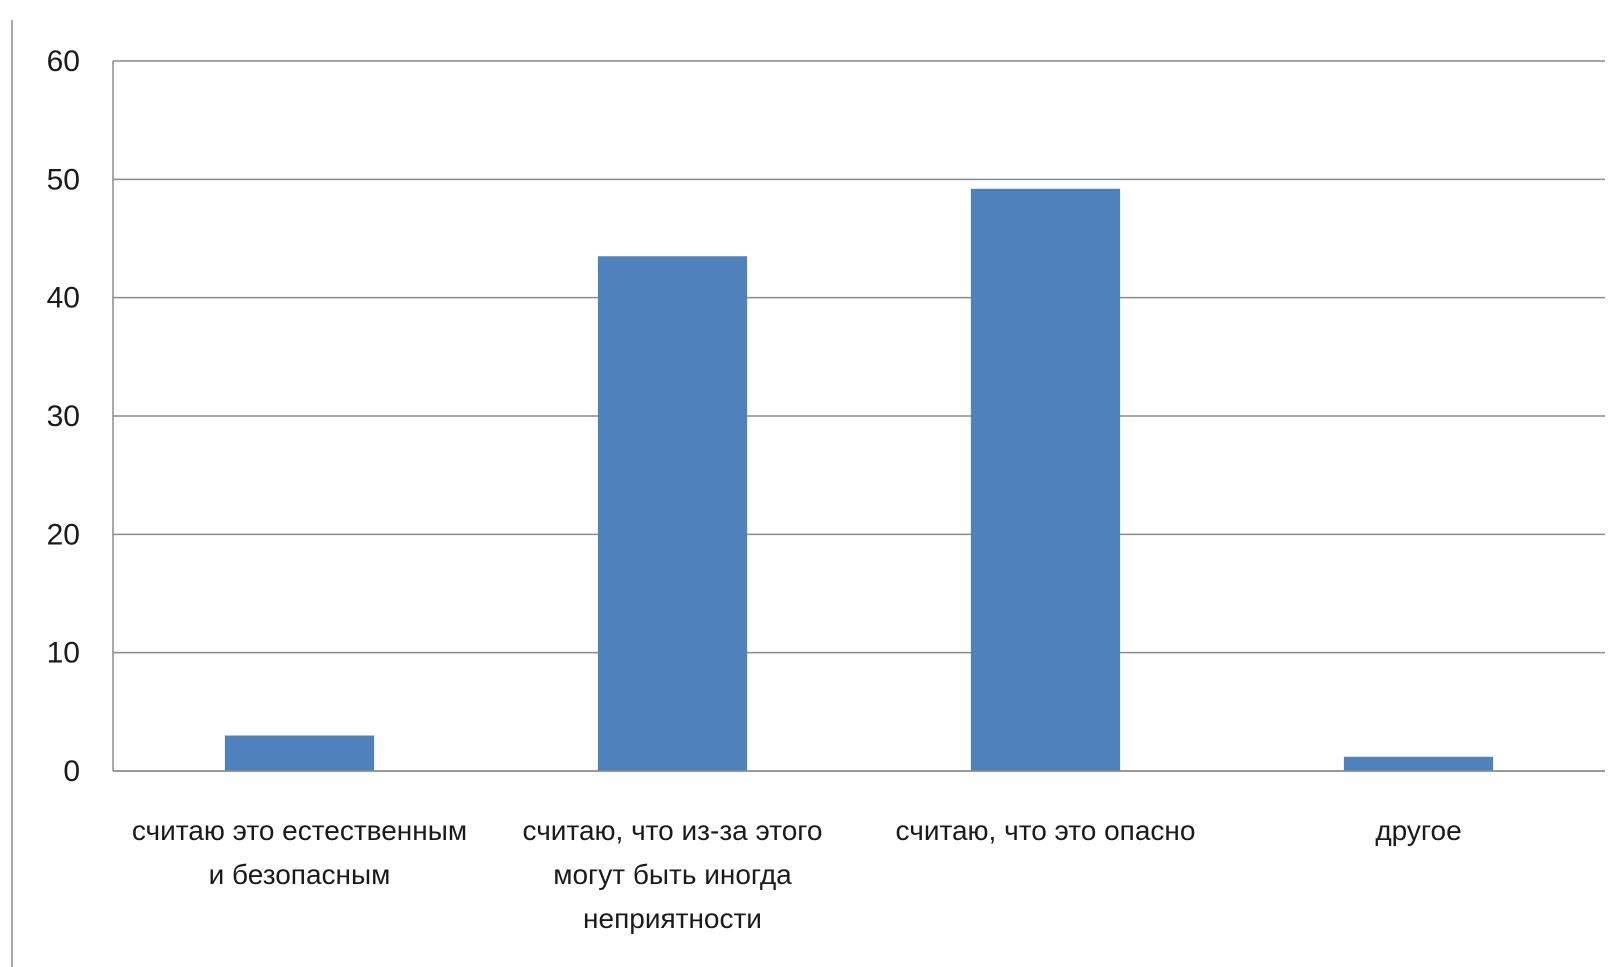  What do you see at coordinates (63, 61) in the screenshot?
I see `y-tick-label: 60` at bounding box center [63, 61].